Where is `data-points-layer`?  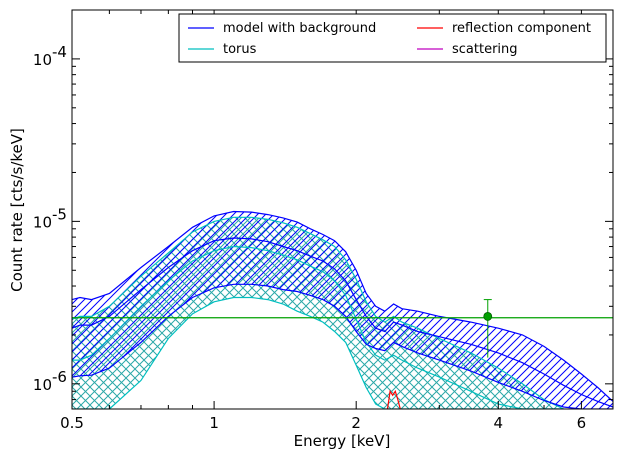
data-points-layer is located at coordinates (488, 328).